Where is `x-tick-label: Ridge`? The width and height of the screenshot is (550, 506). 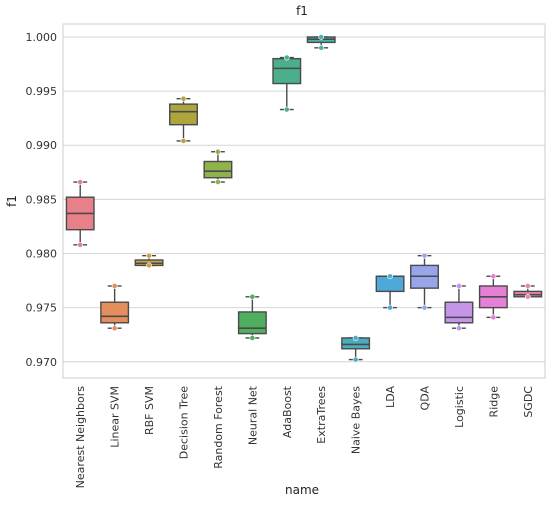 x-tick-label: Ridge is located at coordinates (493, 402).